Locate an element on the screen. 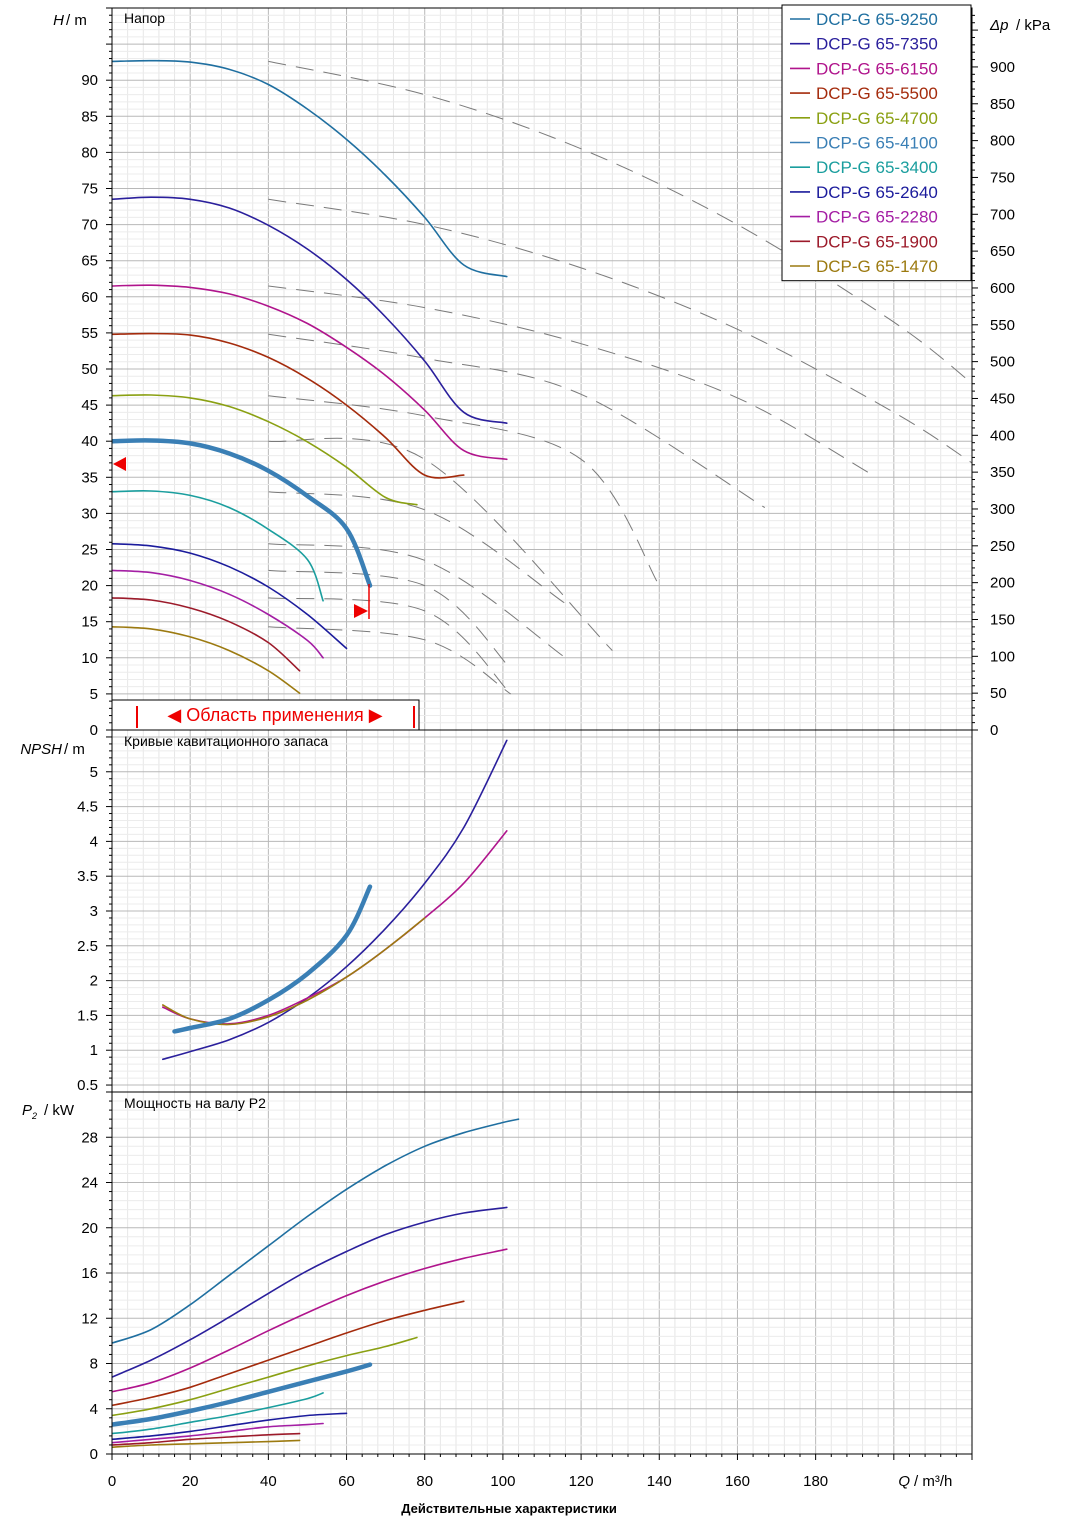 The width and height of the screenshot is (1067, 1519). head-curve-dcp-g-65-1900 is located at coordinates (206, 634).